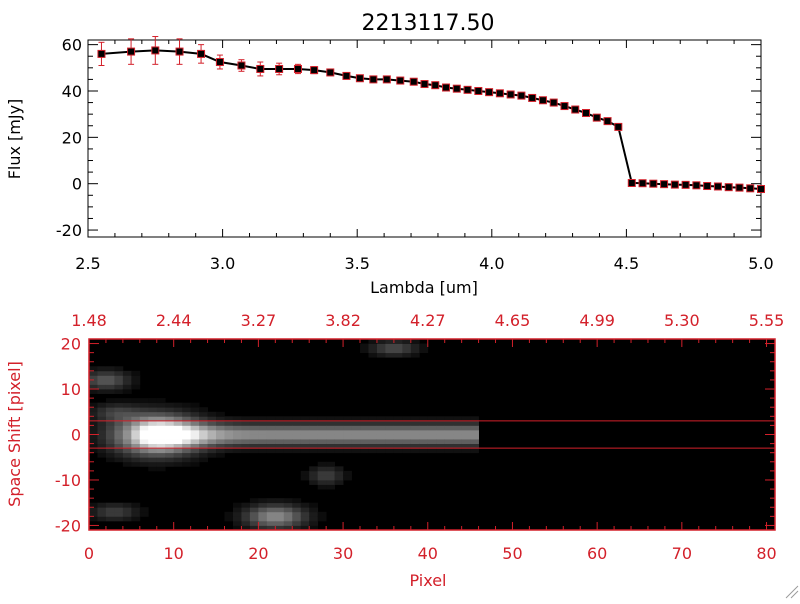 The image size is (800, 604). Describe the element at coordinates (597, 553) in the screenshot. I see `x-tick-label: 60` at that location.